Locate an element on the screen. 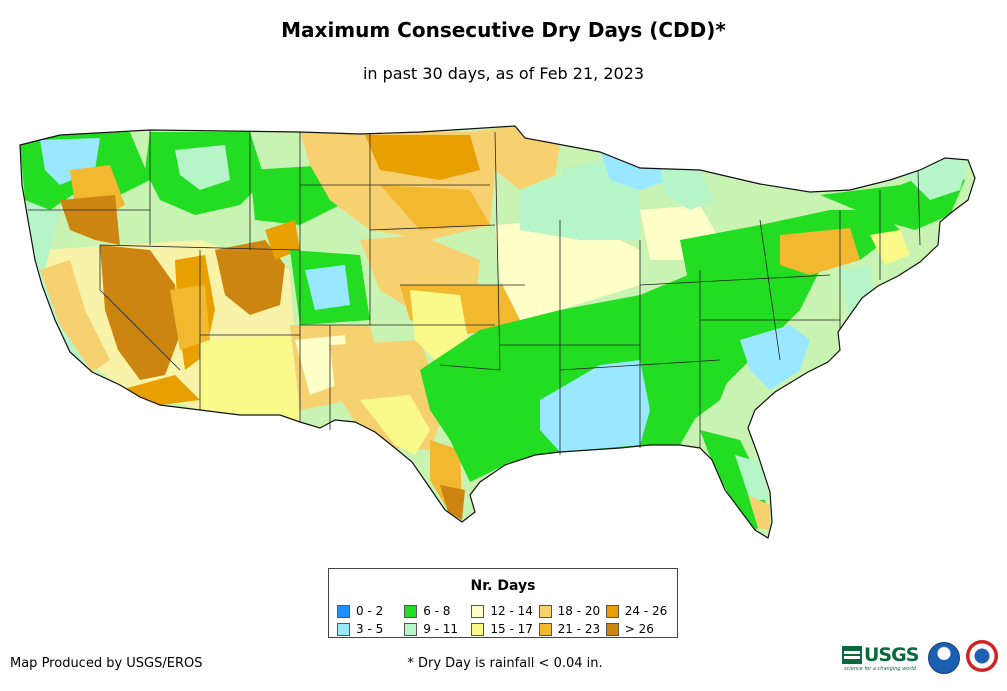 The image size is (1007, 691). legend-item: > 26 is located at coordinates (639, 629).